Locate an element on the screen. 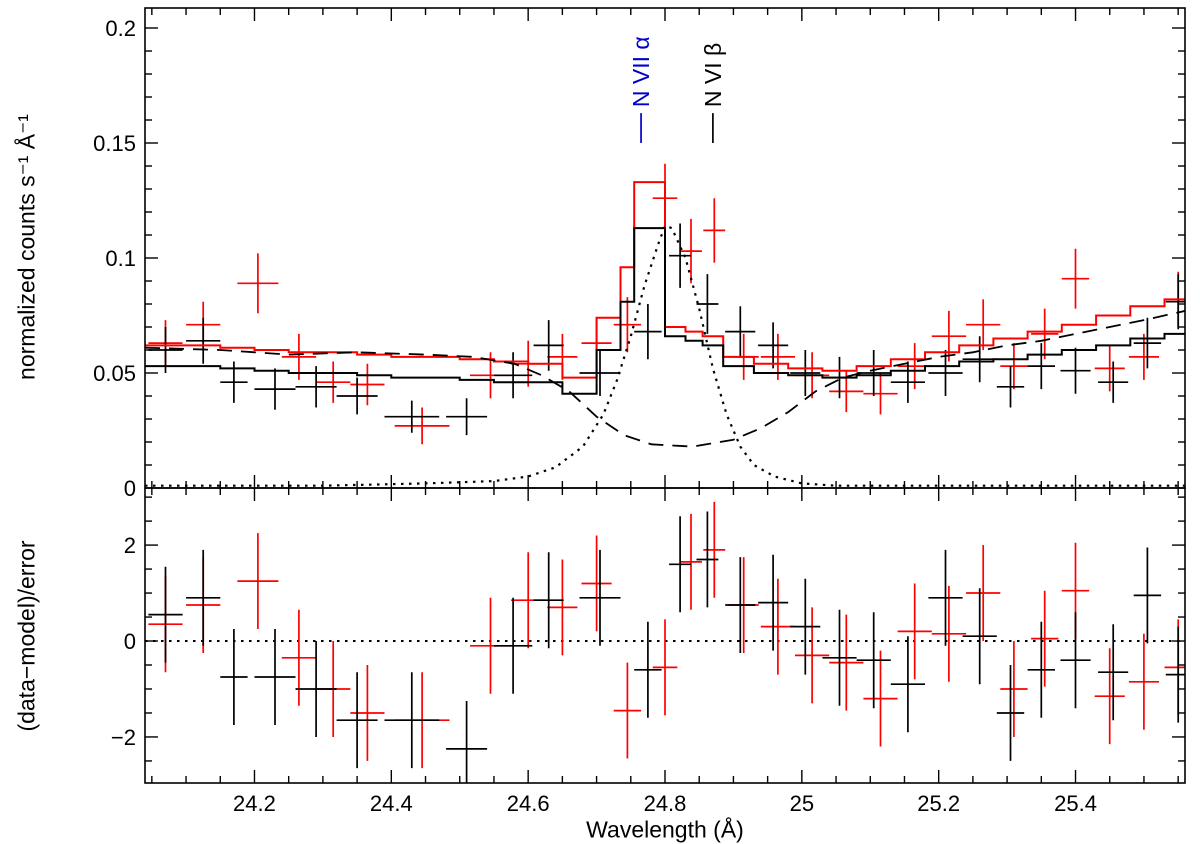 This screenshot has height=844, width=1200. y-tick-label: 0.05 is located at coordinates (114, 373).